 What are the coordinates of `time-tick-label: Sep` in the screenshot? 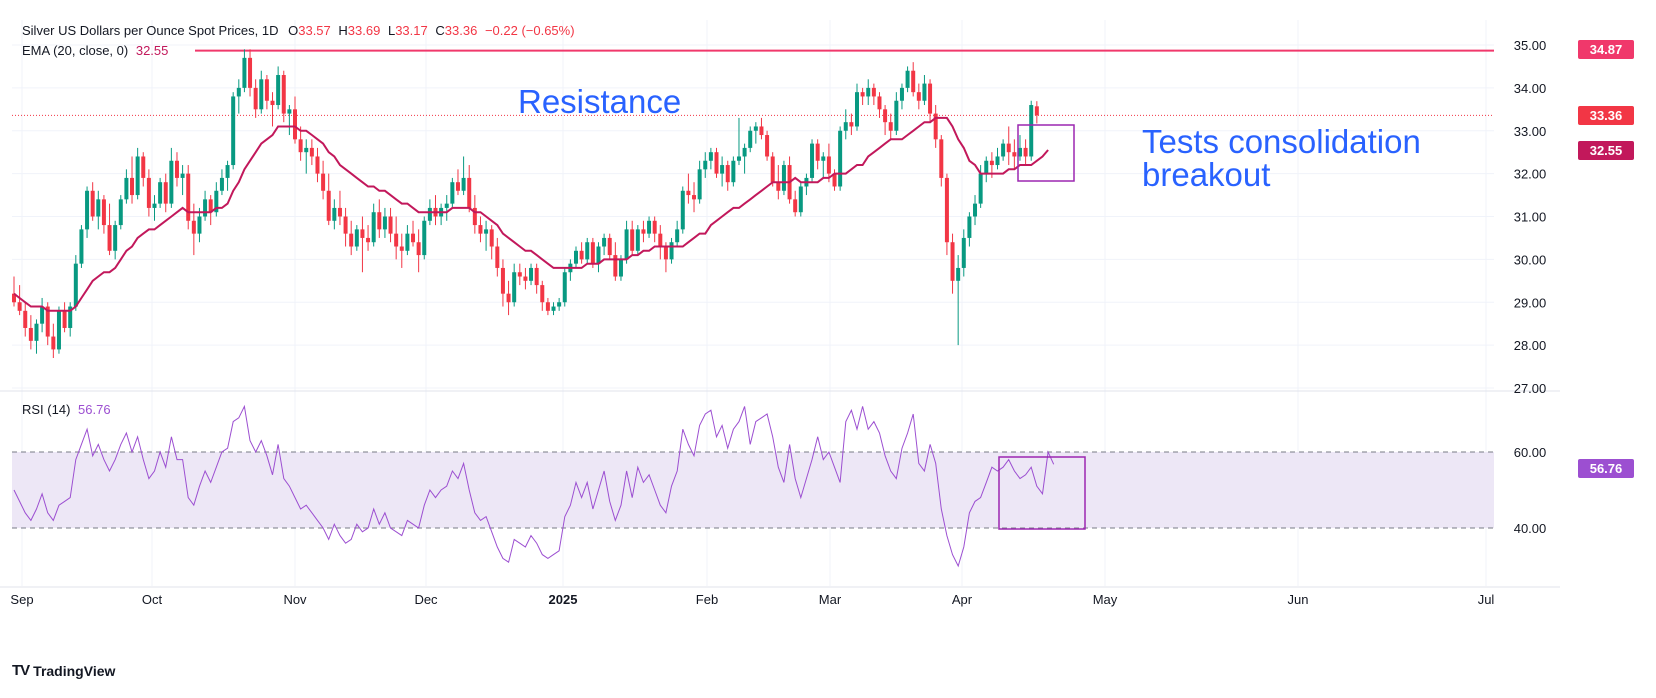 It's located at (21, 599).